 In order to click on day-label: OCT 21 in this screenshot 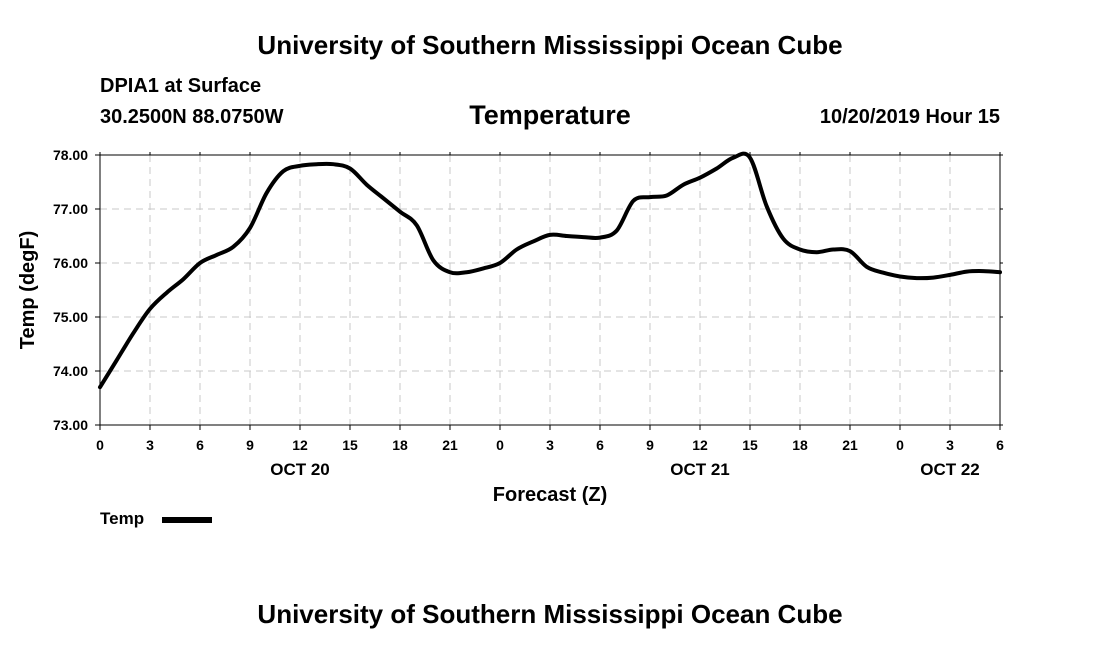, I will do `click(700, 469)`.